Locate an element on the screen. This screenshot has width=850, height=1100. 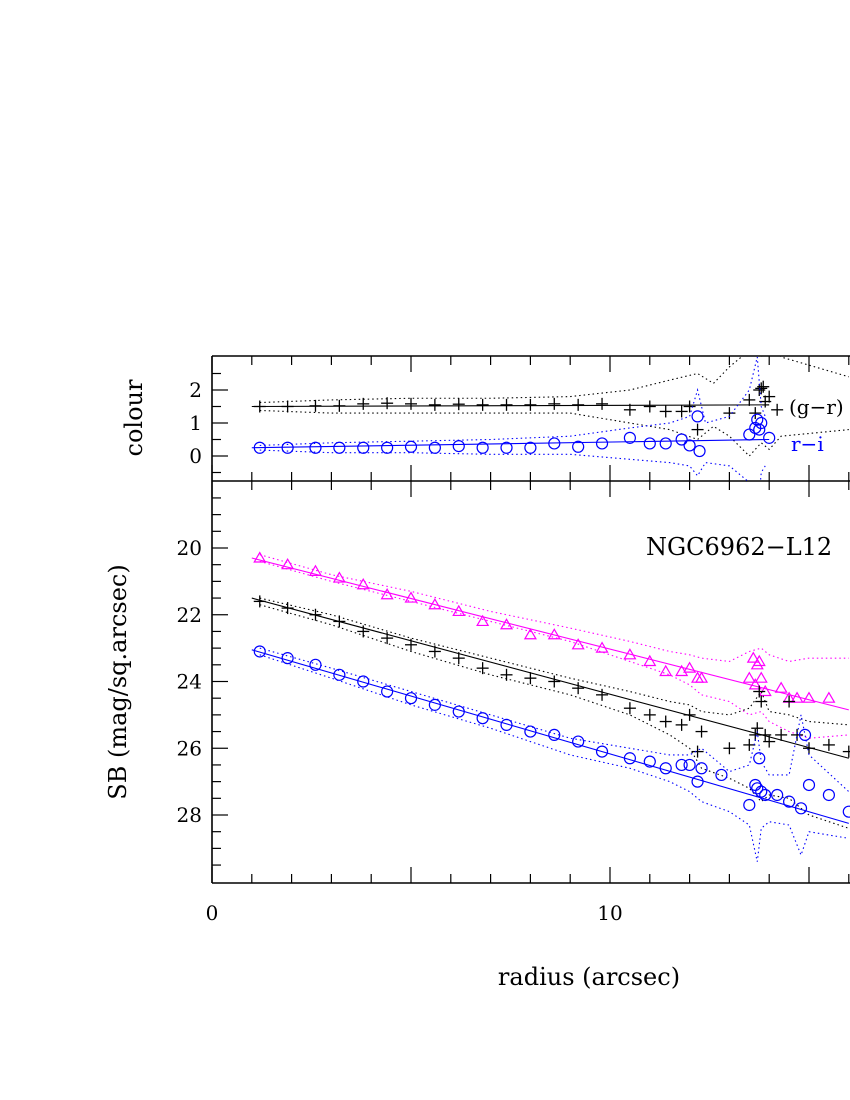
surface-brightness-i-fit-line is located at coordinates (550, 736).